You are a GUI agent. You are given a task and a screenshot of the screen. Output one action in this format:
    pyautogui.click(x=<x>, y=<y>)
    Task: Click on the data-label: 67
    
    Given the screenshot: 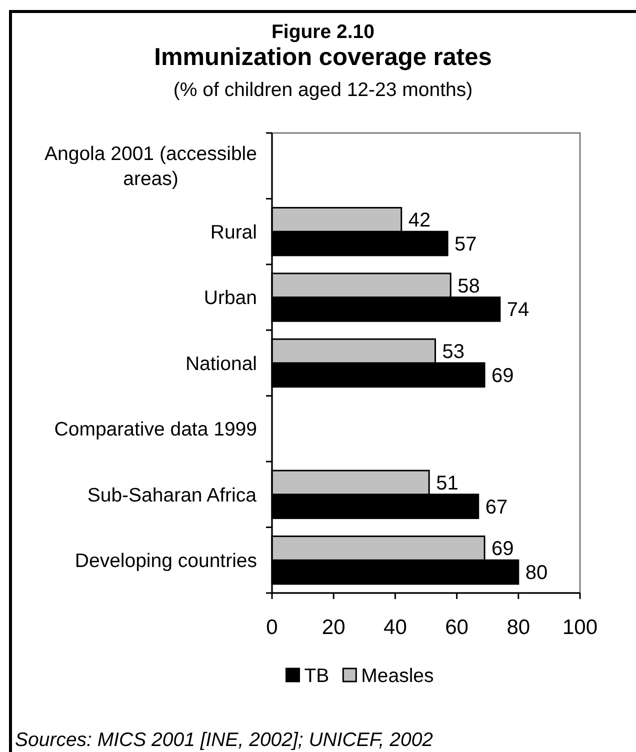 What is the action you would take?
    pyautogui.click(x=496, y=507)
    